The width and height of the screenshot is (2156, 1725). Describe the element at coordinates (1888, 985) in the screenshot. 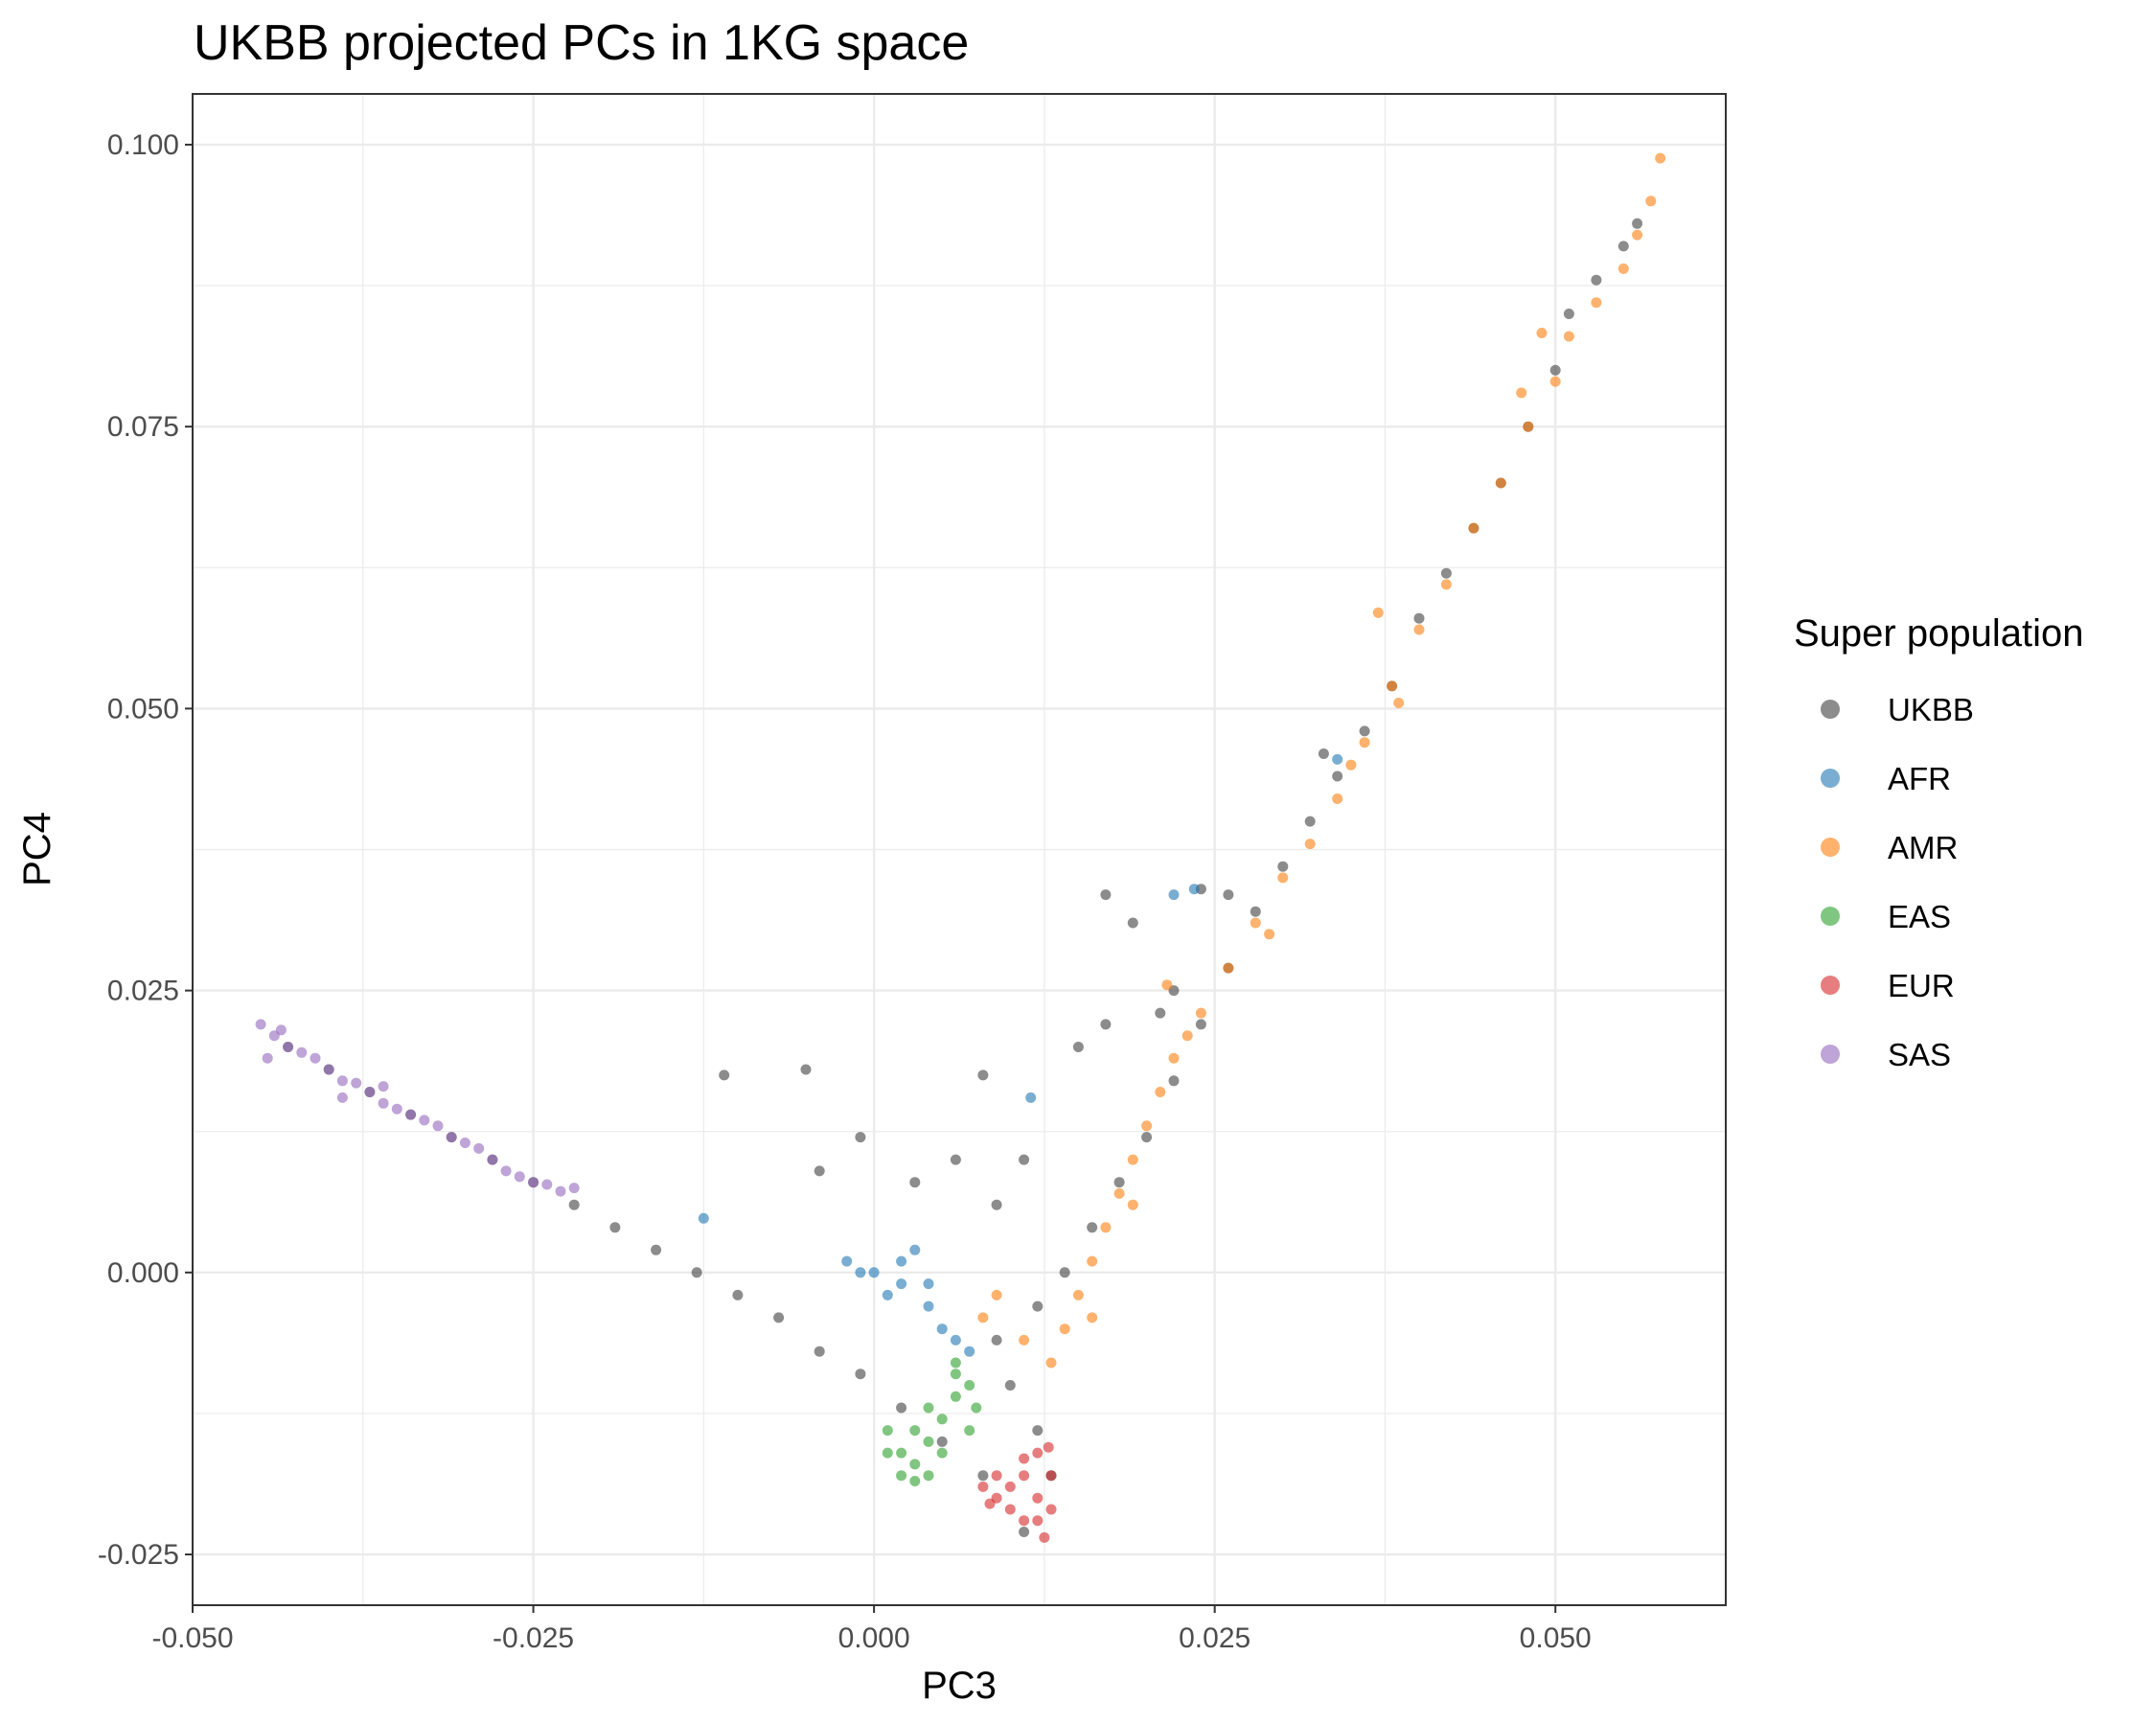

I see `legend-item-eur: EUR` at that location.